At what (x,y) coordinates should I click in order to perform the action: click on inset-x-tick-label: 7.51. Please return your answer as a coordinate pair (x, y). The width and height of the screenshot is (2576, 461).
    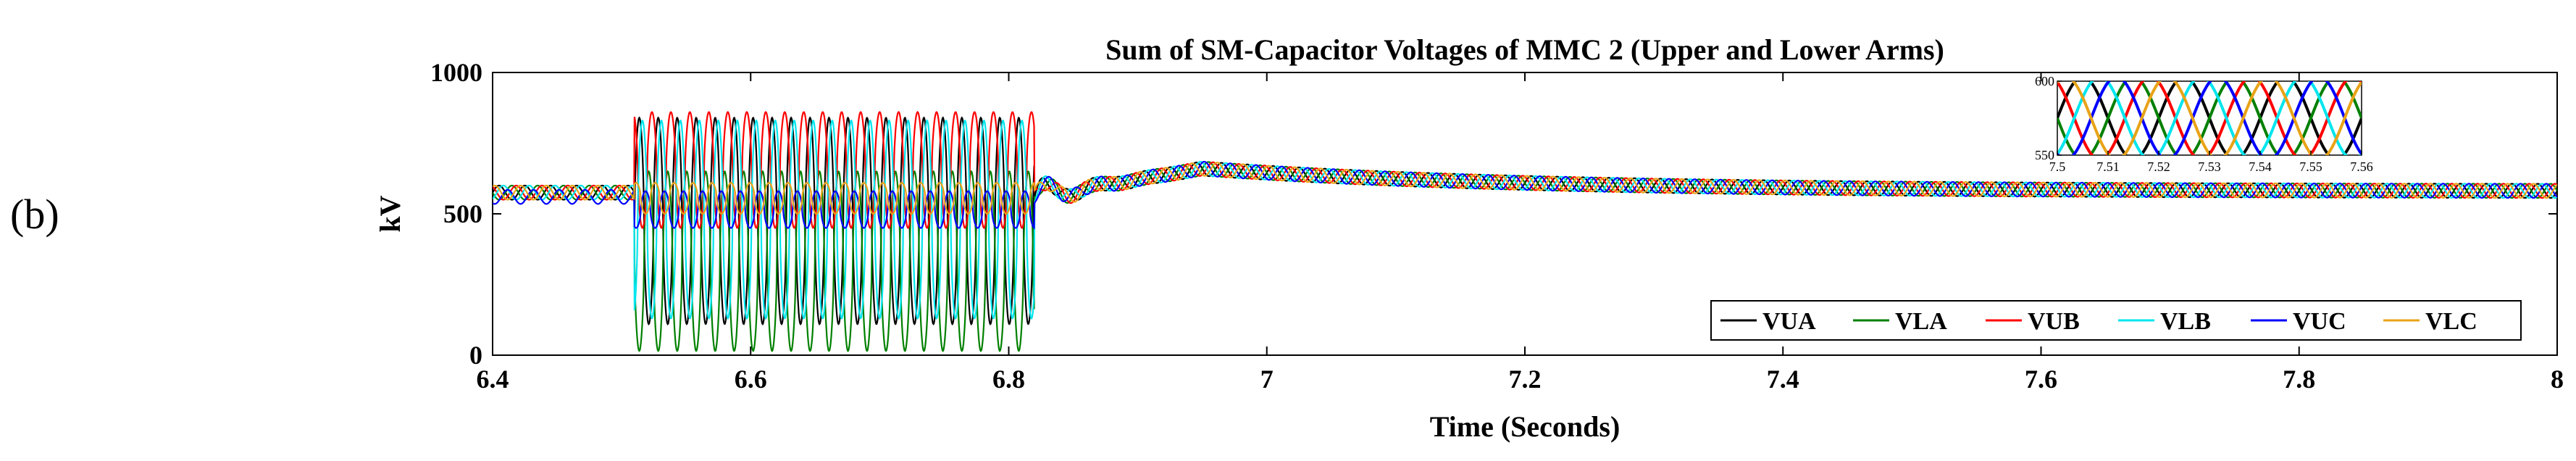
    Looking at the image, I should click on (2108, 166).